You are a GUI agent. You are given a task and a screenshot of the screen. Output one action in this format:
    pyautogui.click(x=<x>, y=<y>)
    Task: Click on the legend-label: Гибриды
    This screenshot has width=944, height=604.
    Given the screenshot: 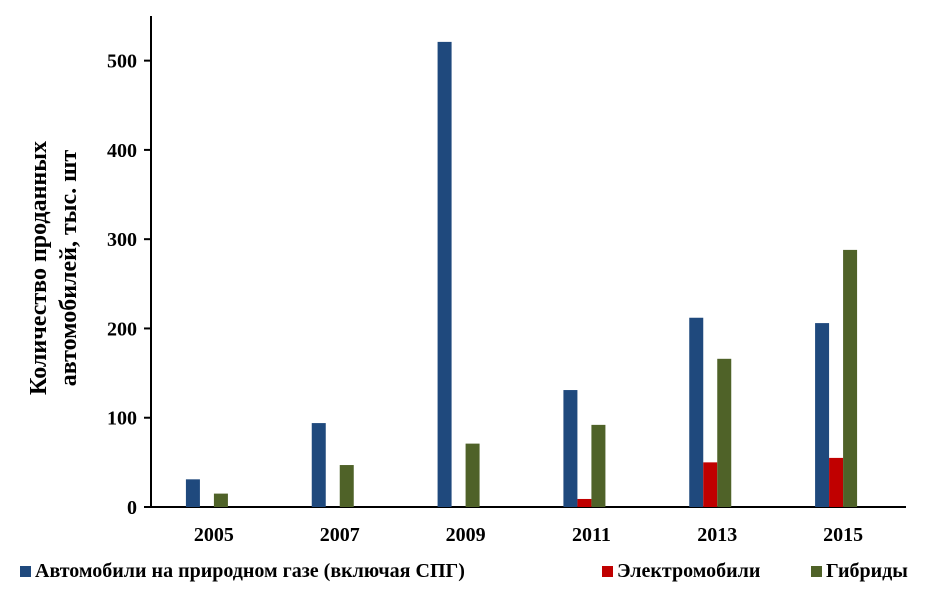 What is the action you would take?
    pyautogui.click(x=867, y=571)
    